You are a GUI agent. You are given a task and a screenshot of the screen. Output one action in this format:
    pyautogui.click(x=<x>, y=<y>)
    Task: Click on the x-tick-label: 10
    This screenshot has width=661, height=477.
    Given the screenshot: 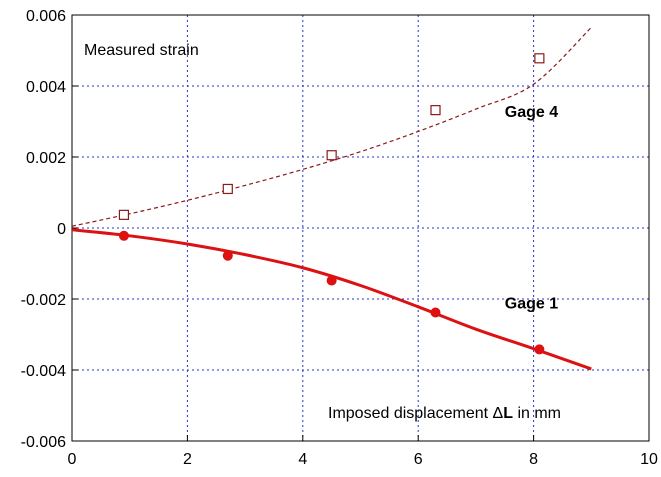 What is the action you would take?
    pyautogui.click(x=649, y=459)
    